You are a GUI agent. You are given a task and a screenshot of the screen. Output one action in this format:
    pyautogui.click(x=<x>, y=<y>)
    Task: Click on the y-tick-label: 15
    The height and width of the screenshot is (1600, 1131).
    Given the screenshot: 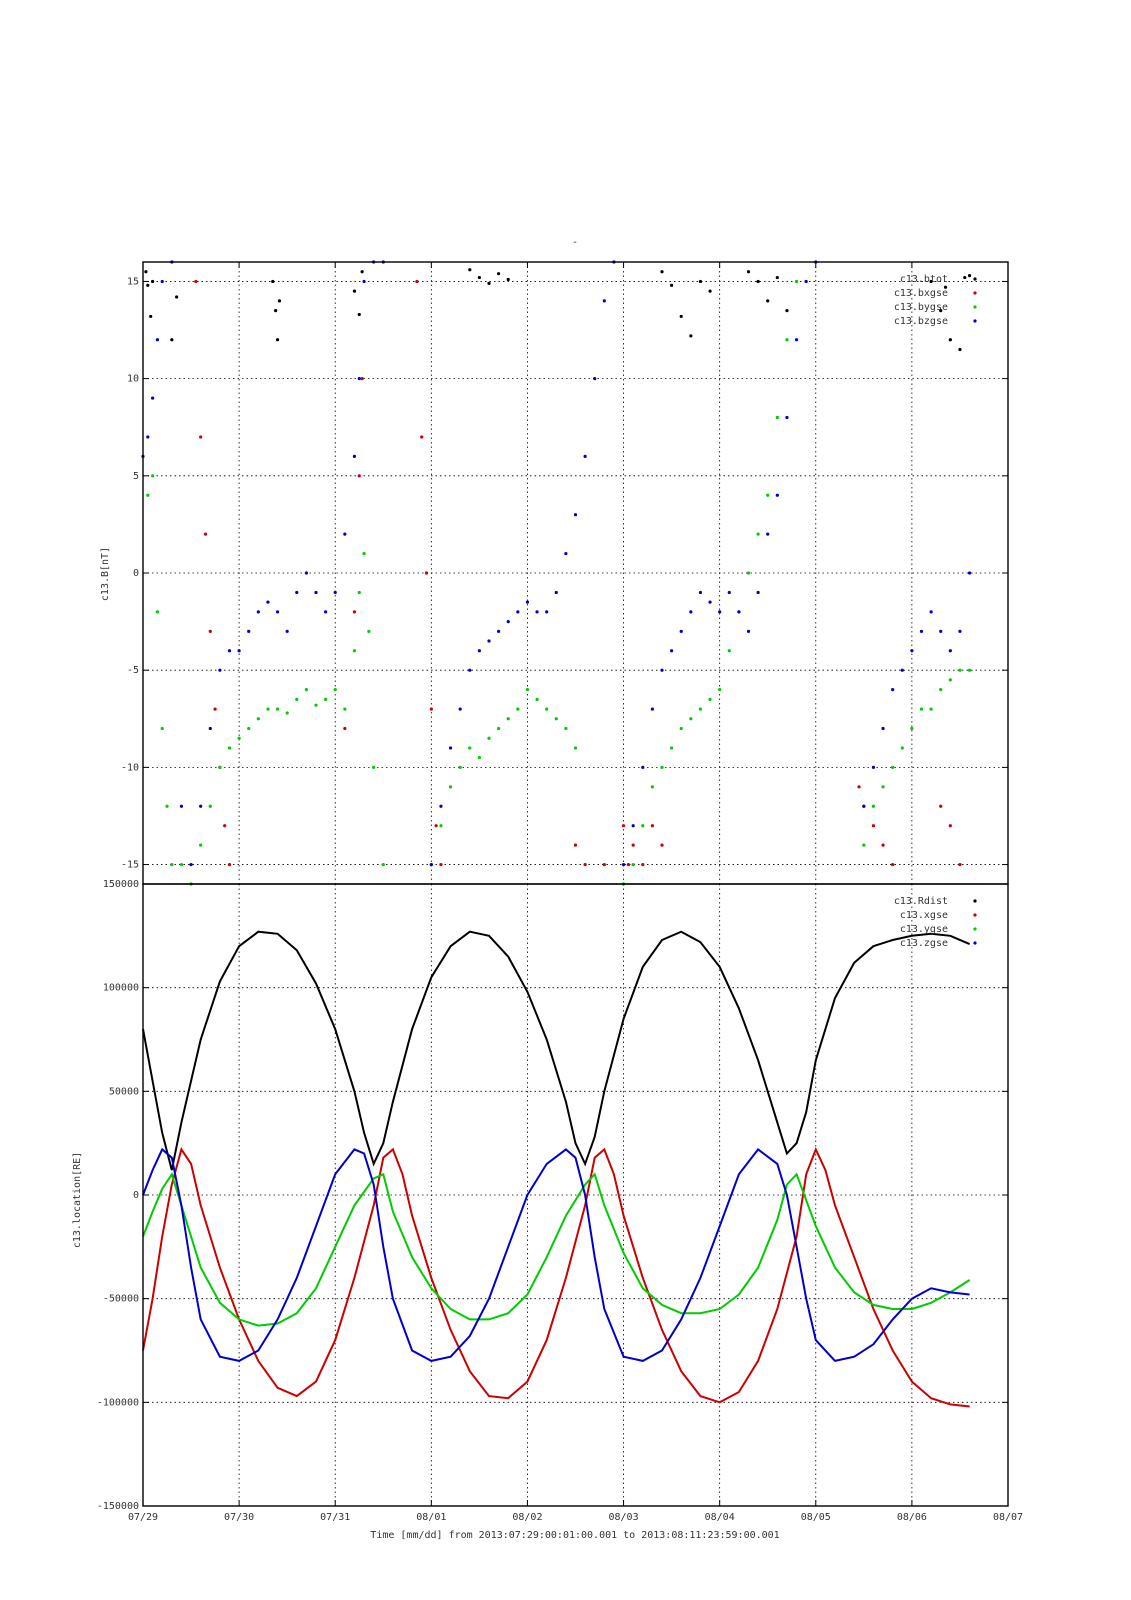 What is the action you would take?
    pyautogui.click(x=133, y=281)
    